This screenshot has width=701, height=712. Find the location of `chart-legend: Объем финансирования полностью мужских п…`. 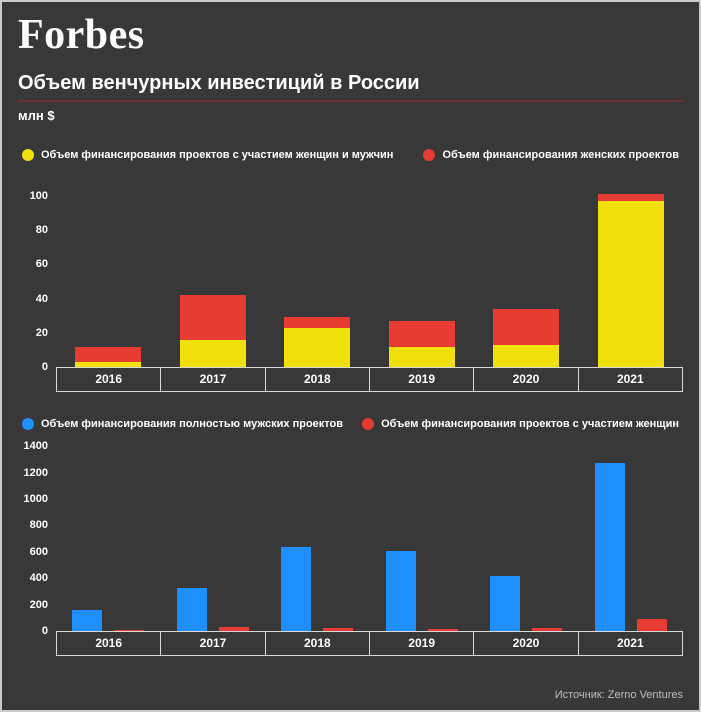

chart-legend: Объем финансирования полностью мужских п… is located at coordinates (350, 424).